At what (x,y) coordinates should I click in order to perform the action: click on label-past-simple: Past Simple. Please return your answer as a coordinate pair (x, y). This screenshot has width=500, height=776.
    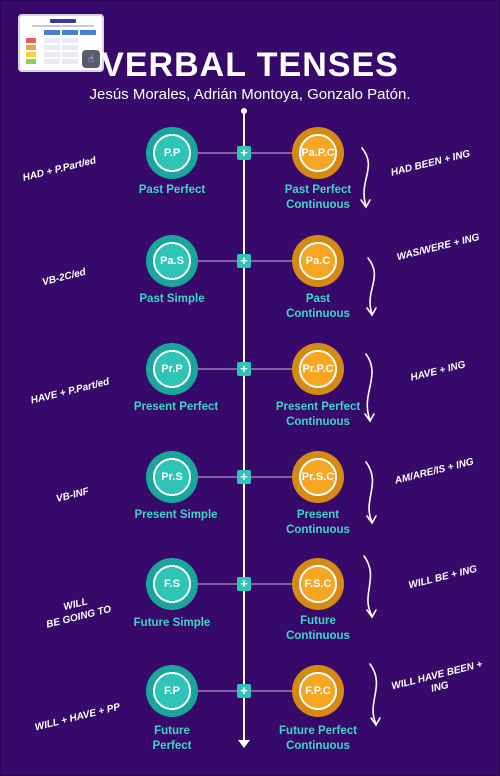
    Looking at the image, I should click on (172, 299).